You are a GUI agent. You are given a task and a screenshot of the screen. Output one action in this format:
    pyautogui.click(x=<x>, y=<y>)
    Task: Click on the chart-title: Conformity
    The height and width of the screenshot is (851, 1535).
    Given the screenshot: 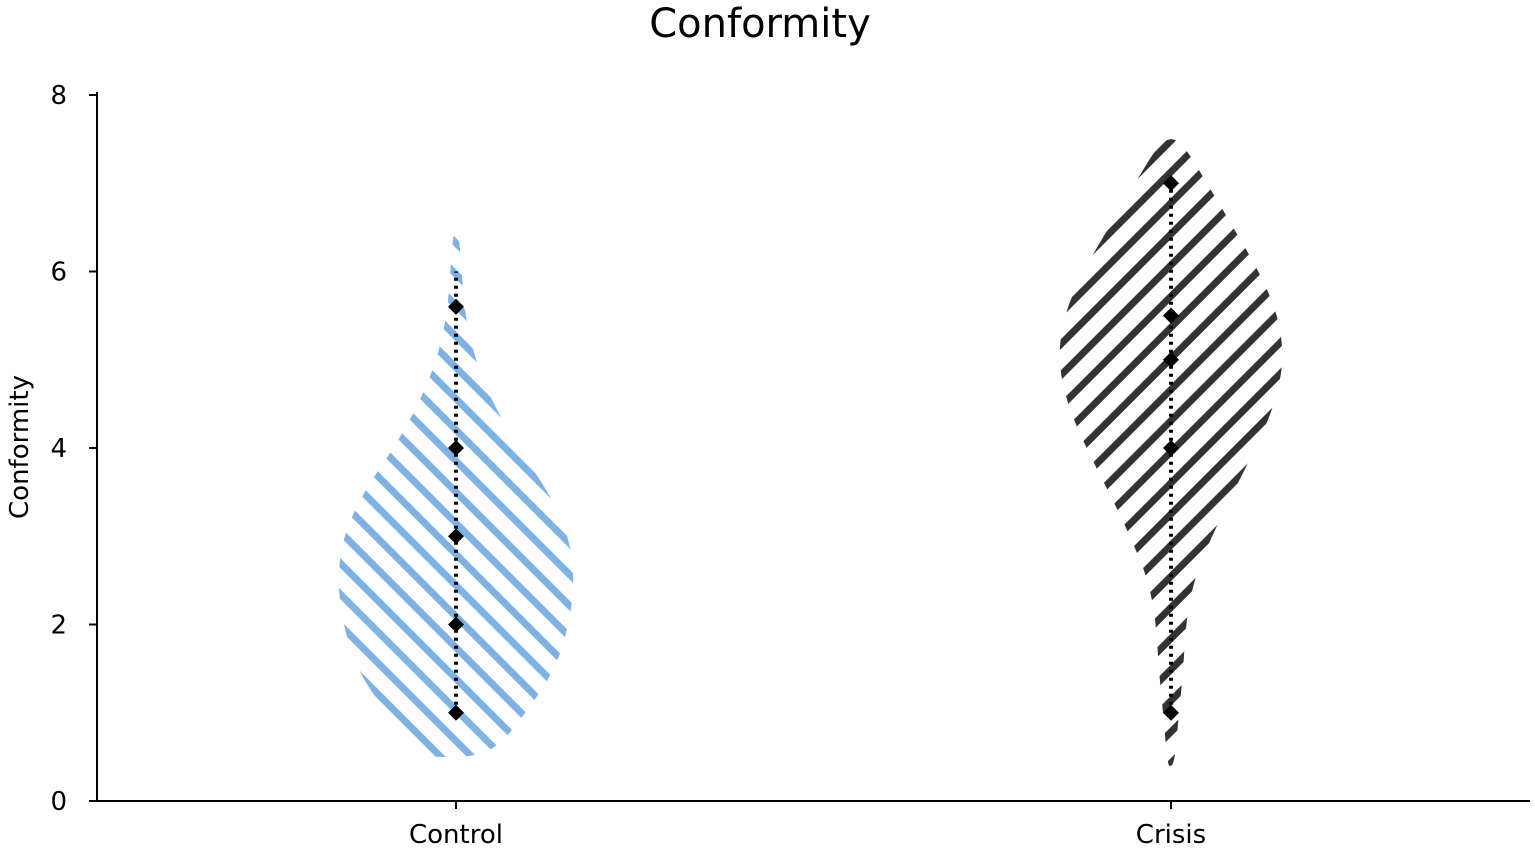 What is the action you would take?
    pyautogui.click(x=759, y=24)
    